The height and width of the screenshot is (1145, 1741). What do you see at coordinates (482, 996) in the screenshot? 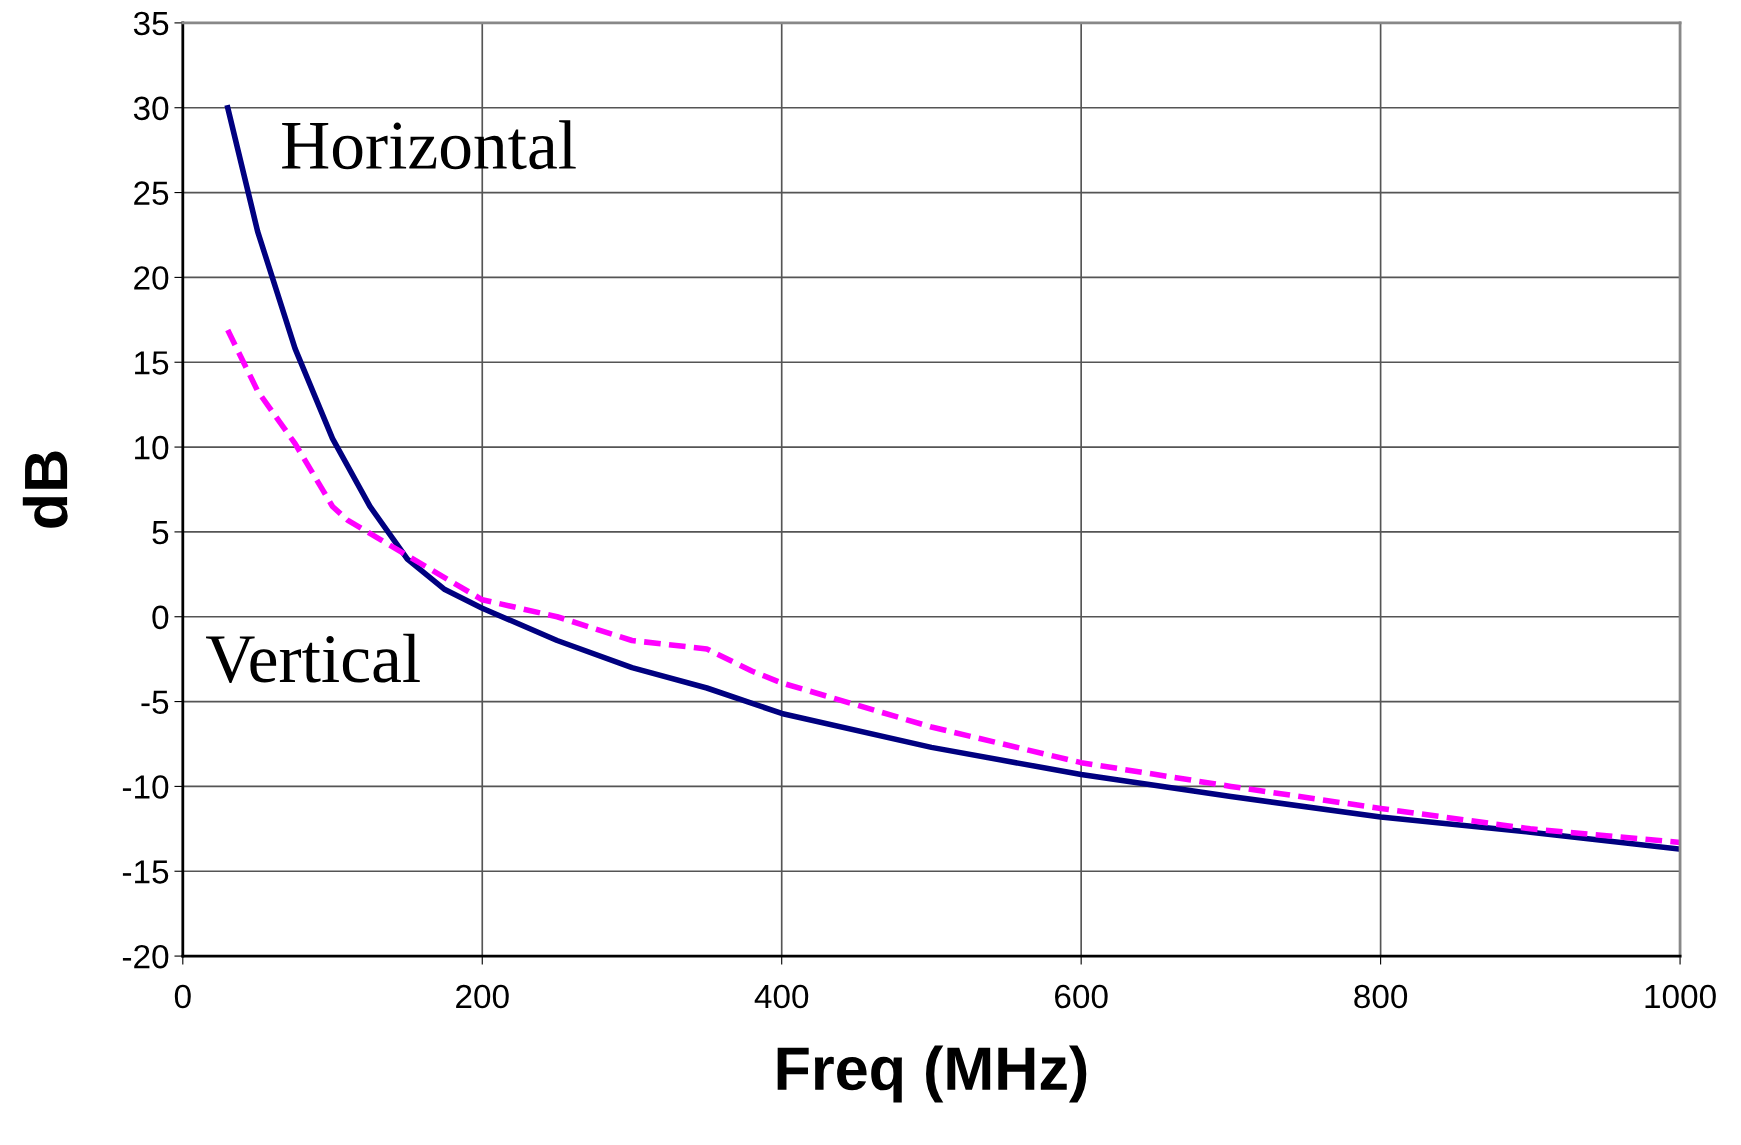
I see `x-tick-label: 200` at bounding box center [482, 996].